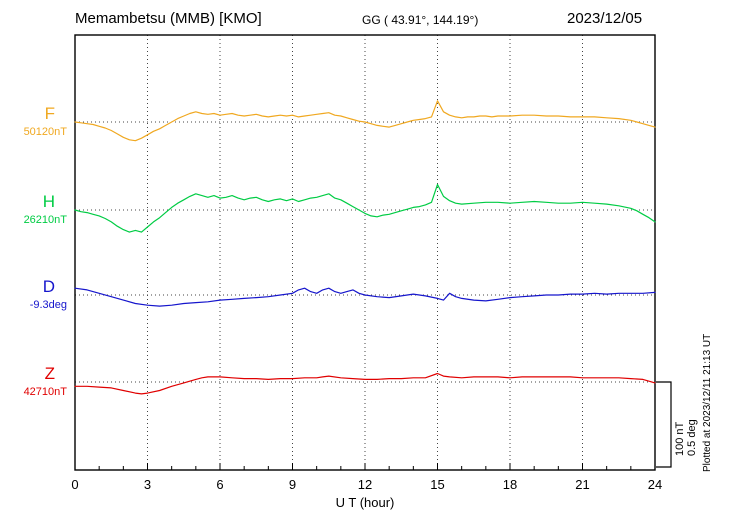 This screenshot has height=520, width=730. I want to click on x-tick-label: 21, so click(582, 484).